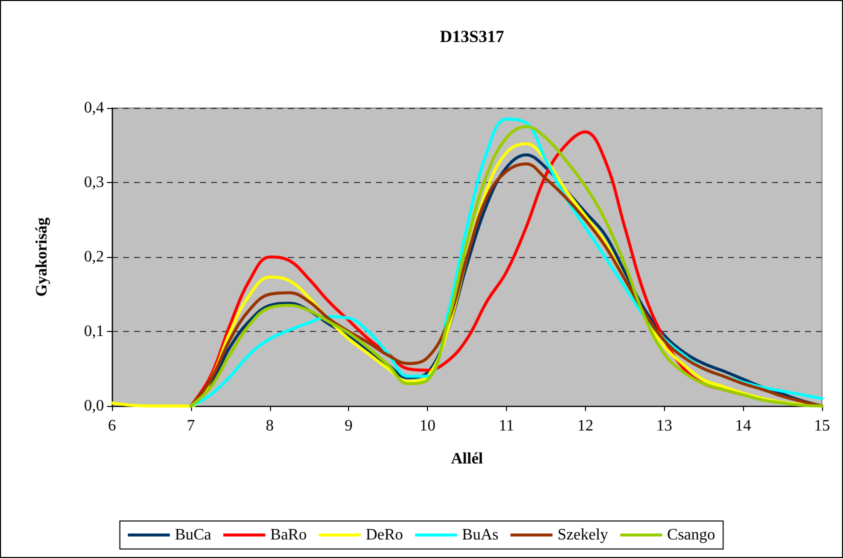 The width and height of the screenshot is (843, 558). I want to click on x-tick-label: 13, so click(664, 426).